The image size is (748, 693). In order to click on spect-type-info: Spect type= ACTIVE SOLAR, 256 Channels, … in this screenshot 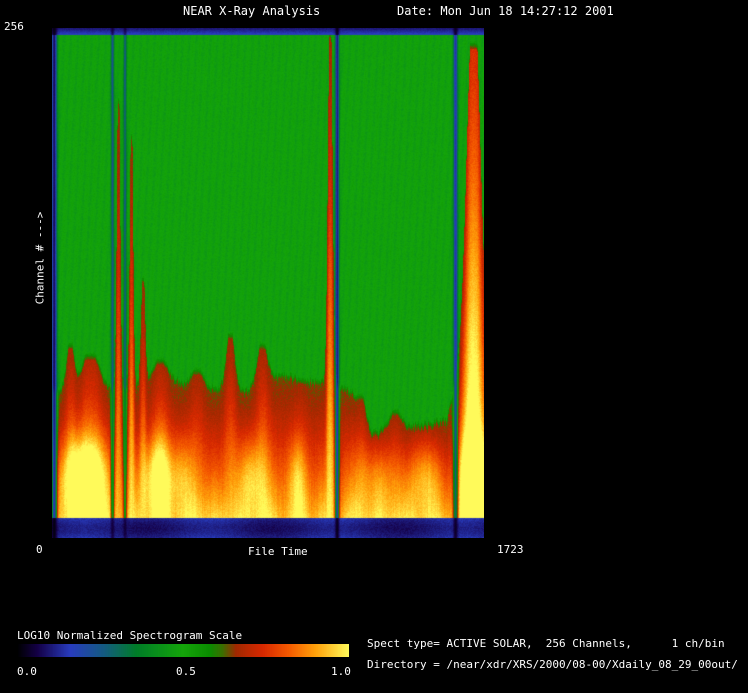, I will do `click(546, 643)`.